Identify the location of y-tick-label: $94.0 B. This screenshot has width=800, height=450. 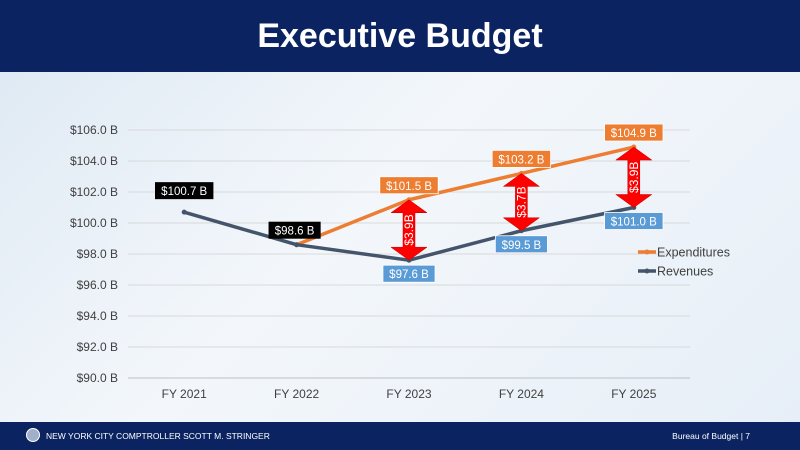
(97, 316).